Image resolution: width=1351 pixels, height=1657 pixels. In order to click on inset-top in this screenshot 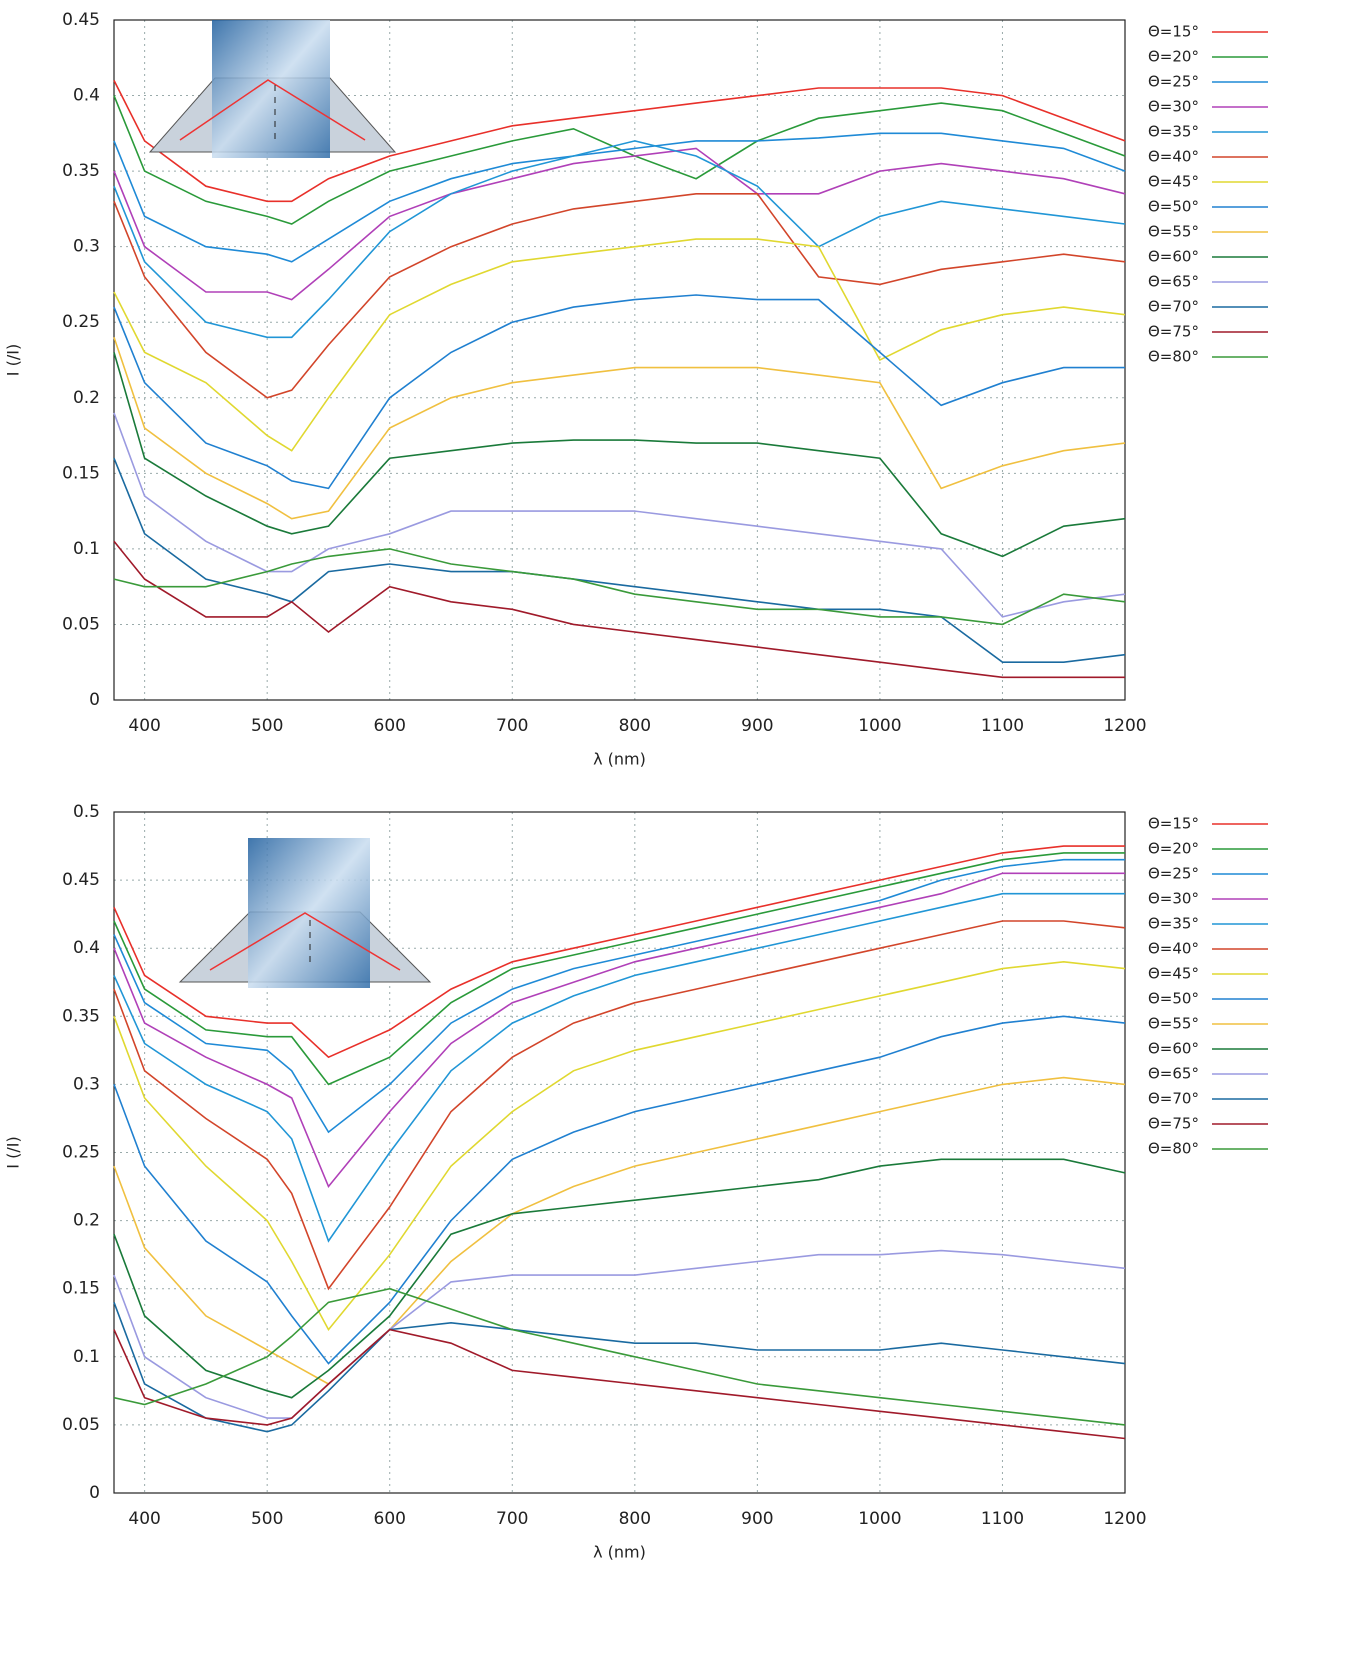, I will do `click(272, 89)`.